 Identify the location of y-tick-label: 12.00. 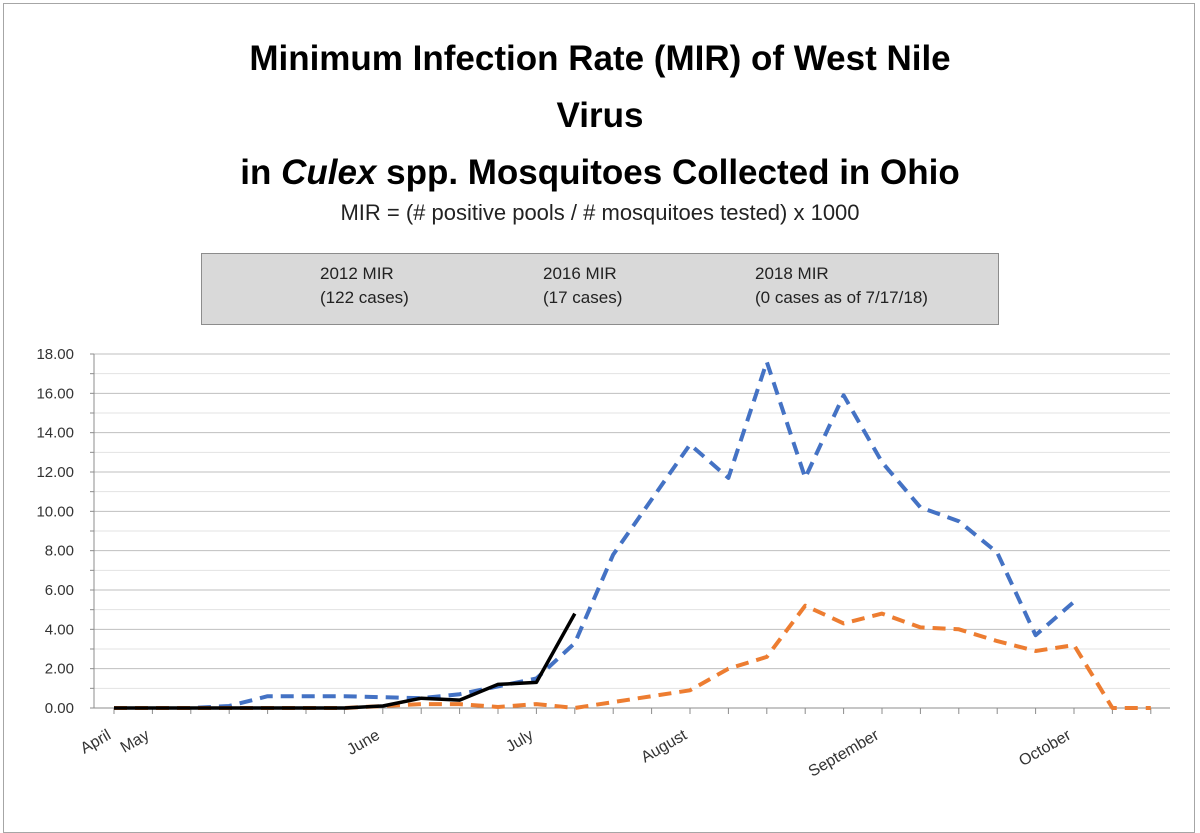
(55, 472).